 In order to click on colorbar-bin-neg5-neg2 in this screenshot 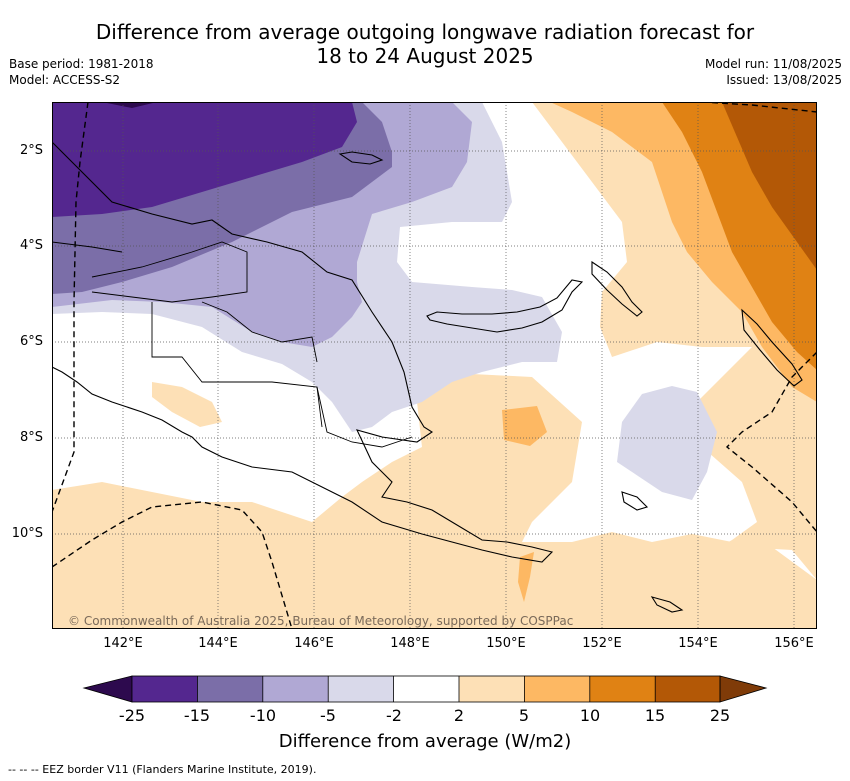, I will do `click(361, 689)`.